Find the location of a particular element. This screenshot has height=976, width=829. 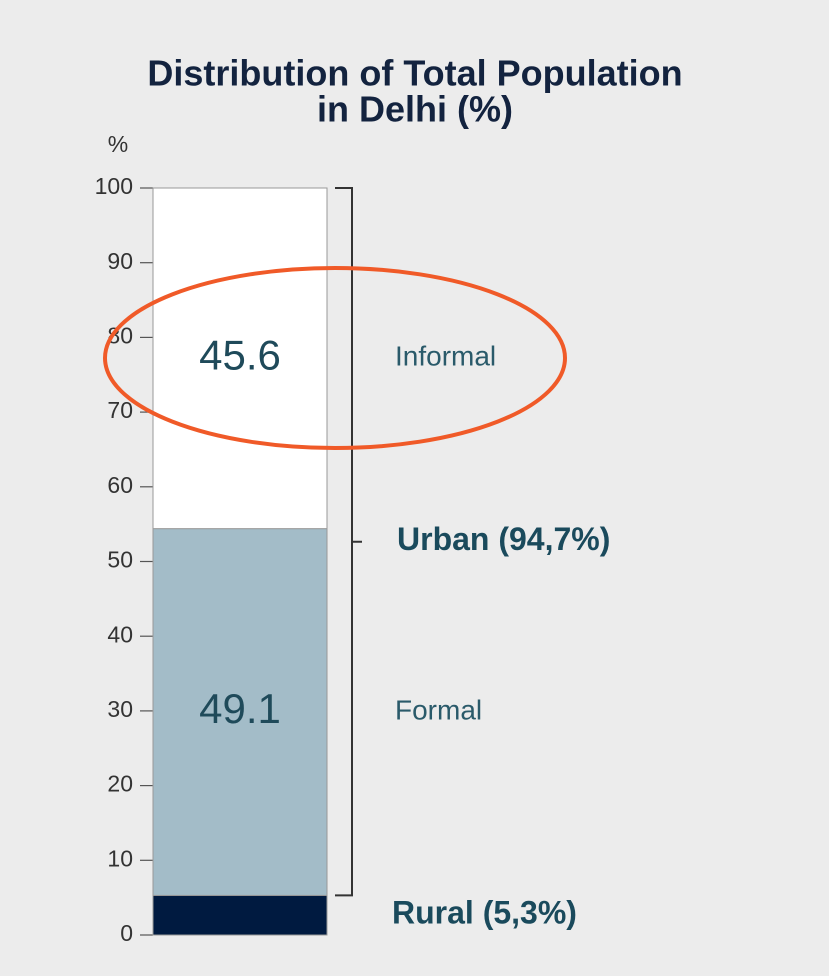

y-tick-label: 70 is located at coordinates (120, 410).